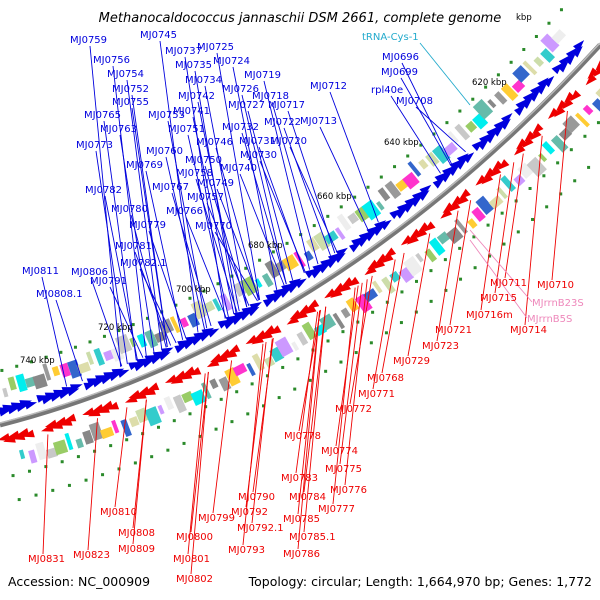 Image resolution: width=600 pixels, height=600 pixels. What do you see at coordinates (147, 225) in the screenshot?
I see `forward-gene-label: MJ0779` at bounding box center [147, 225].